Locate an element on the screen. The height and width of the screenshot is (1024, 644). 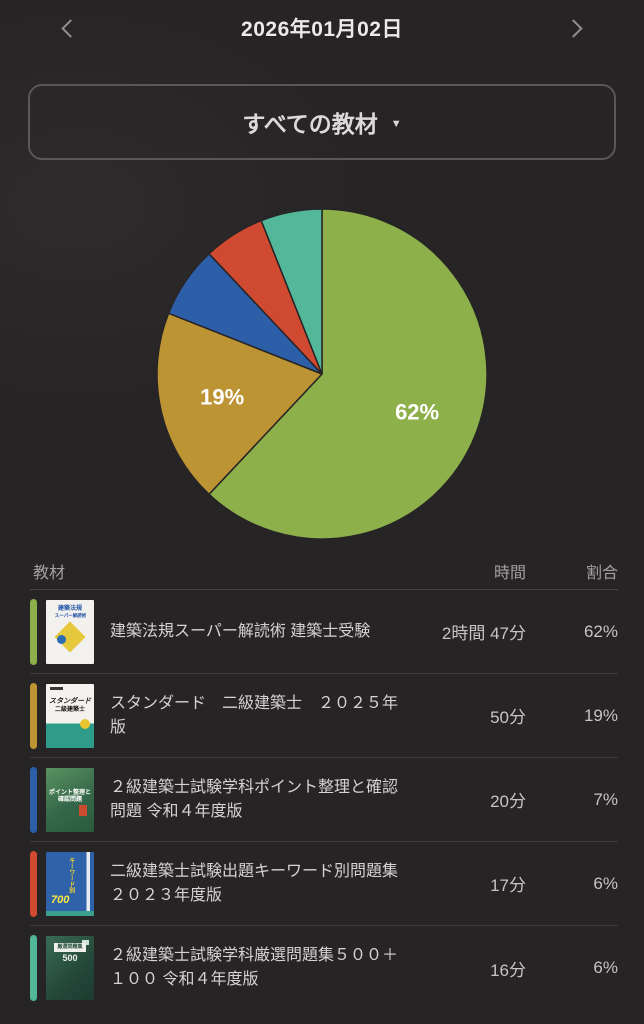
material-row: スタンダード 二級建築士 スタンダード 二級建築士 ２０２５年版 50分 19% is located at coordinates (324, 716).